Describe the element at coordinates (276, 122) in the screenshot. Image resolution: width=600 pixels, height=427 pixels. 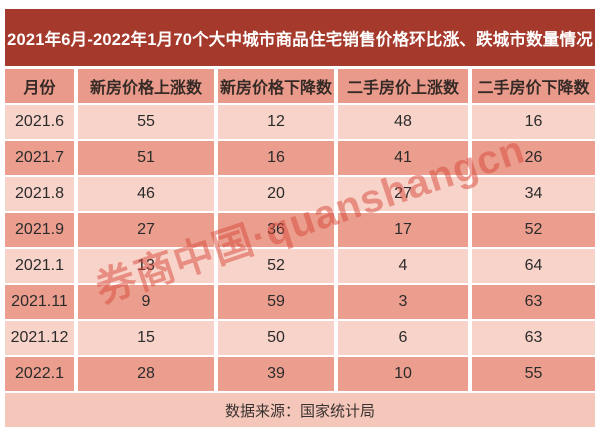
I see `value-cell: 12` at that location.